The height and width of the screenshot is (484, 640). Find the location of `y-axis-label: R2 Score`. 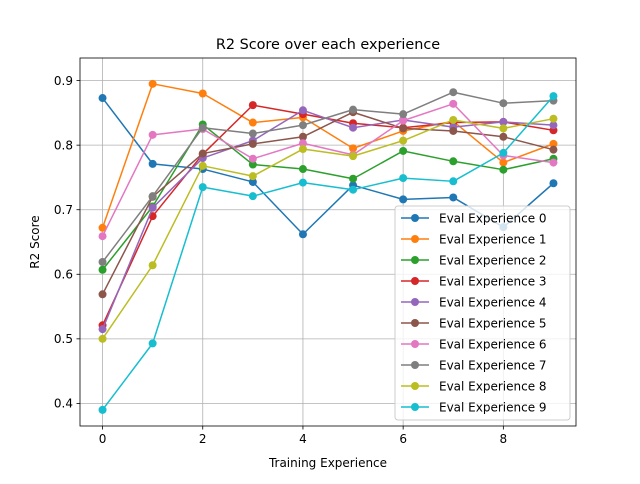

y-axis-label: R2 Score is located at coordinates (35, 241).